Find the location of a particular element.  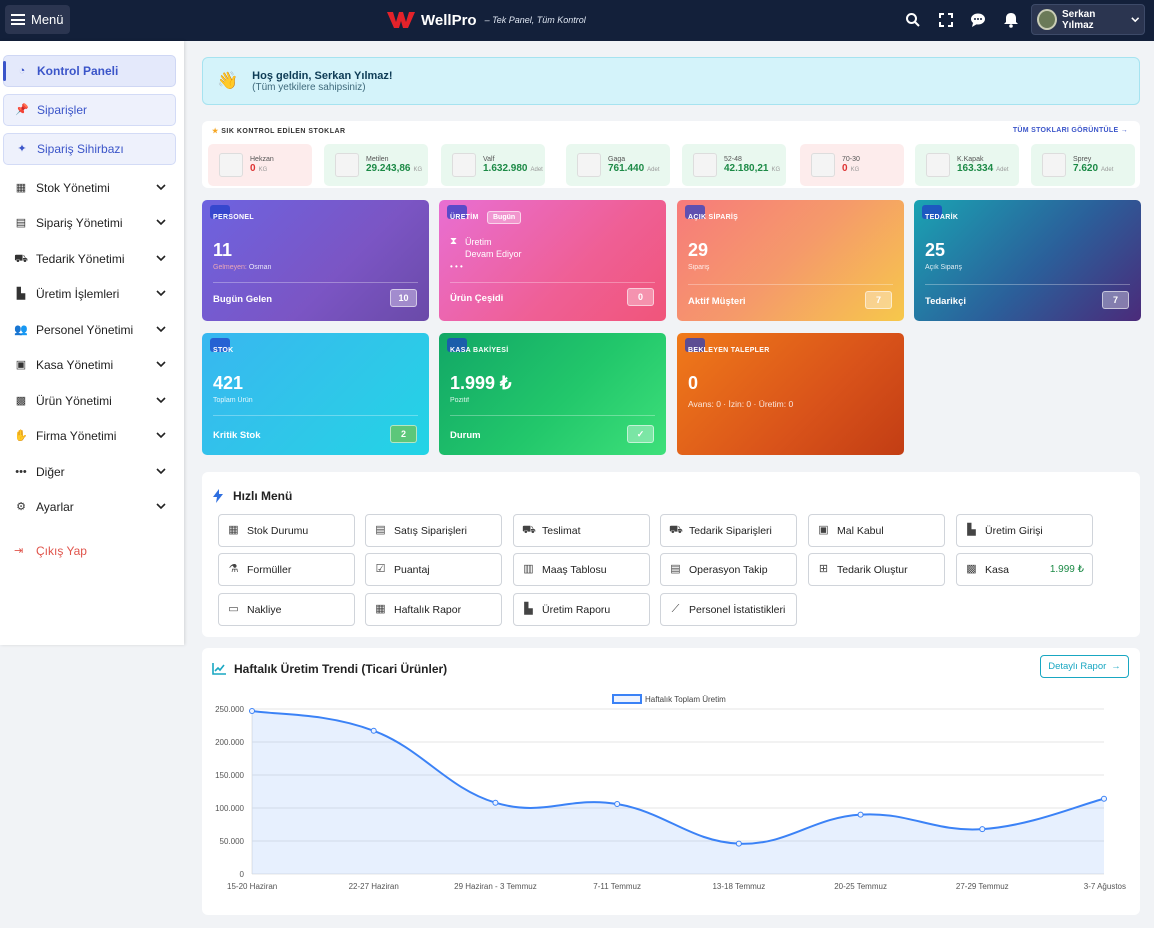

quick-menu-button: ▣ Mal Kabul is located at coordinates (876, 530).